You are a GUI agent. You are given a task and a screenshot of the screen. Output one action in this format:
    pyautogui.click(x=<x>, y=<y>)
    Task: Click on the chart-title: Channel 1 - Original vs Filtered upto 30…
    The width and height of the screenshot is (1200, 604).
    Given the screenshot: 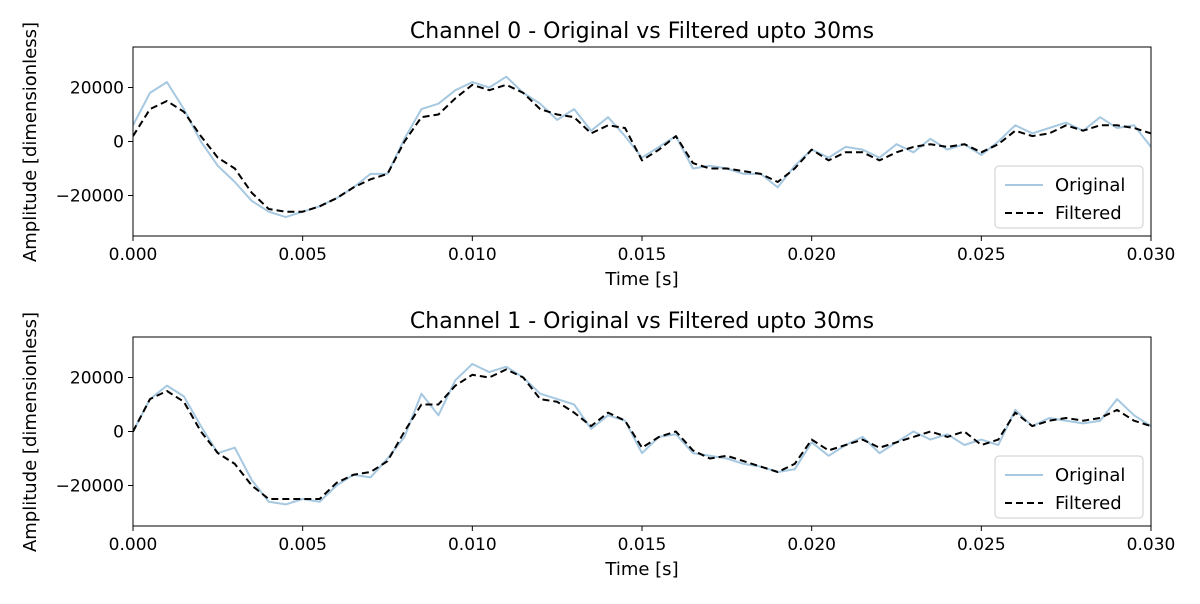 What is the action you would take?
    pyautogui.click(x=642, y=321)
    